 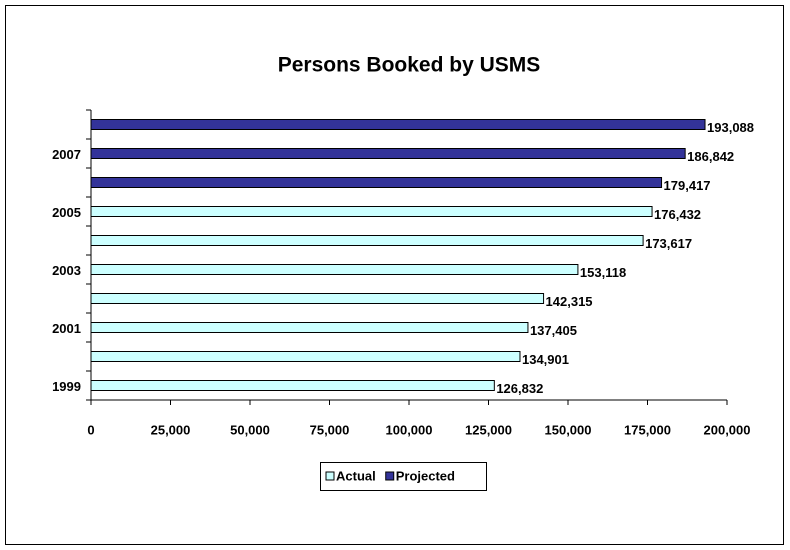 What do you see at coordinates (519, 388) in the screenshot?
I see `data-label: 126,832` at bounding box center [519, 388].